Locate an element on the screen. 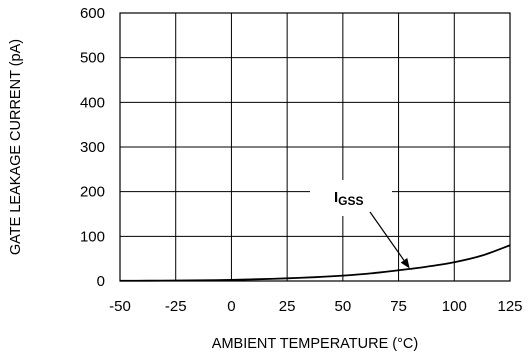 The image size is (530, 354). x-tick-label-5: 75 is located at coordinates (398, 306).